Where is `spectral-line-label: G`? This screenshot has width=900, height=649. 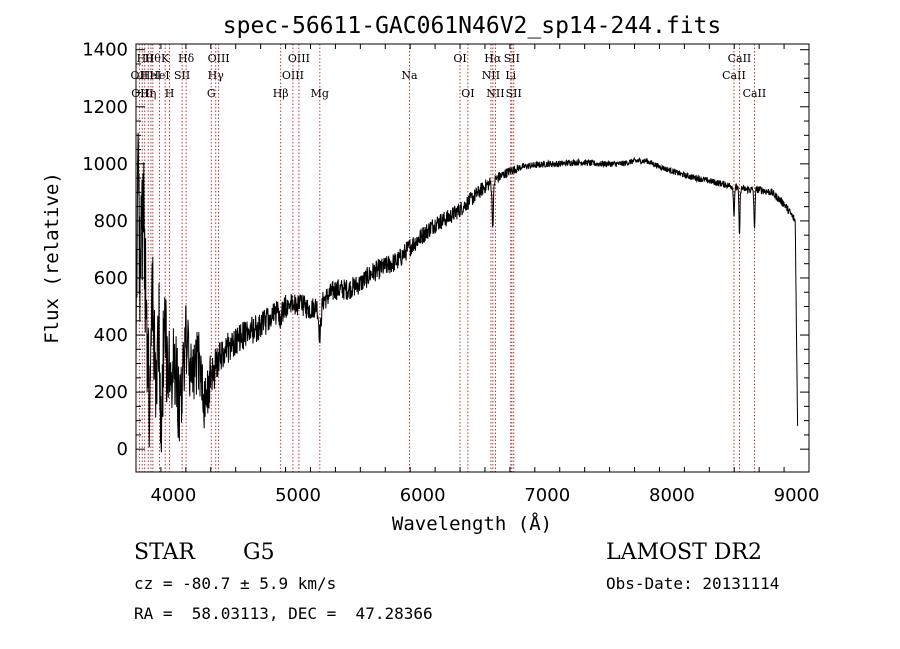 spectral-line-label: G is located at coordinates (211, 93).